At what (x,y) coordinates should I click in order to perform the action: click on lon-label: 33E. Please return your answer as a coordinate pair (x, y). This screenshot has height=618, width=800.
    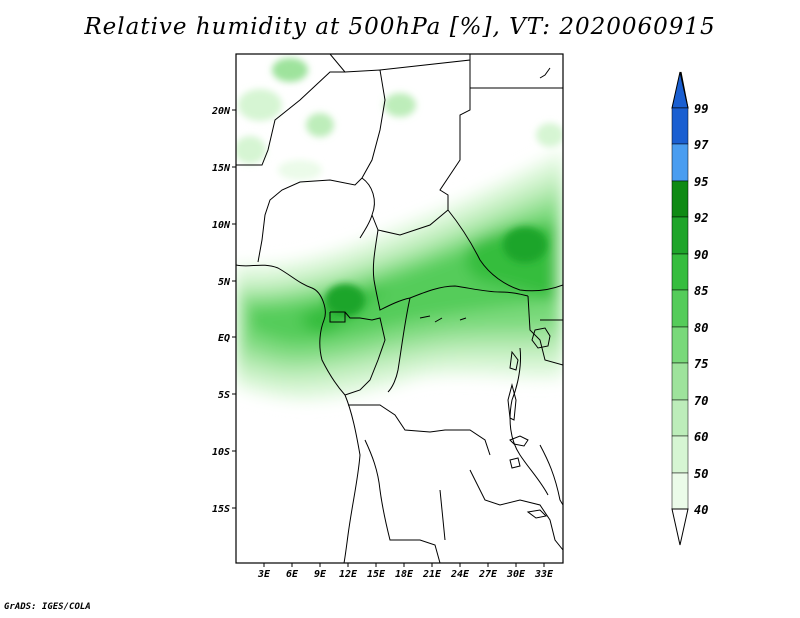
    Looking at the image, I should click on (544, 574).